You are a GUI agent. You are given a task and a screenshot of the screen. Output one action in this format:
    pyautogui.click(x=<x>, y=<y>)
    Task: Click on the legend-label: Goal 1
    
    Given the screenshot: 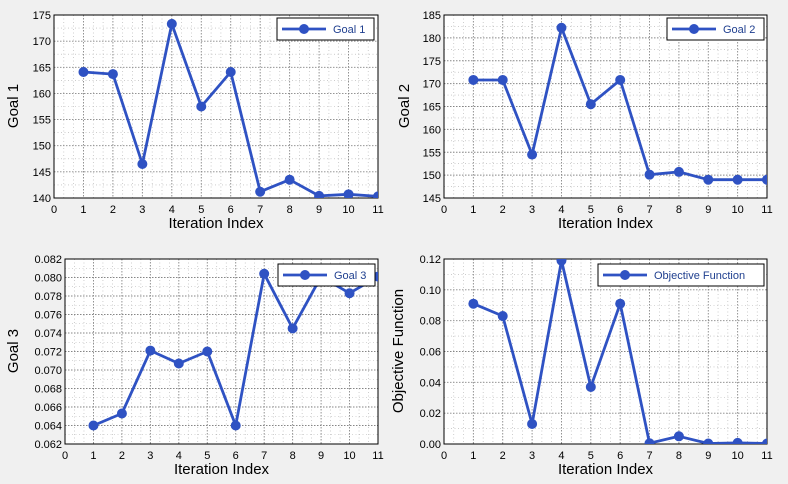 What is the action you would take?
    pyautogui.click(x=349, y=30)
    